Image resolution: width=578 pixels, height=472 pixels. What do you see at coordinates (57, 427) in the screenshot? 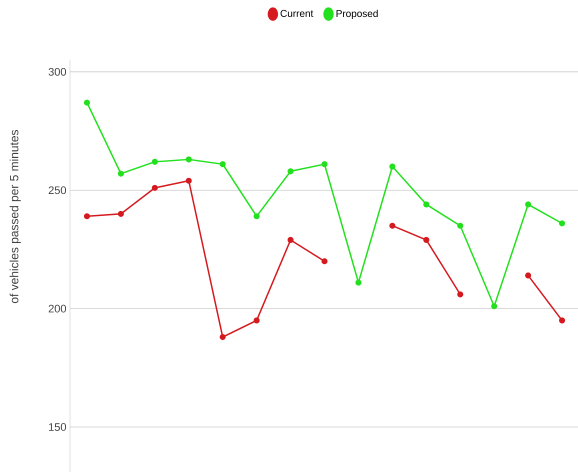
I see `y-tick-label: 150` at bounding box center [57, 427].